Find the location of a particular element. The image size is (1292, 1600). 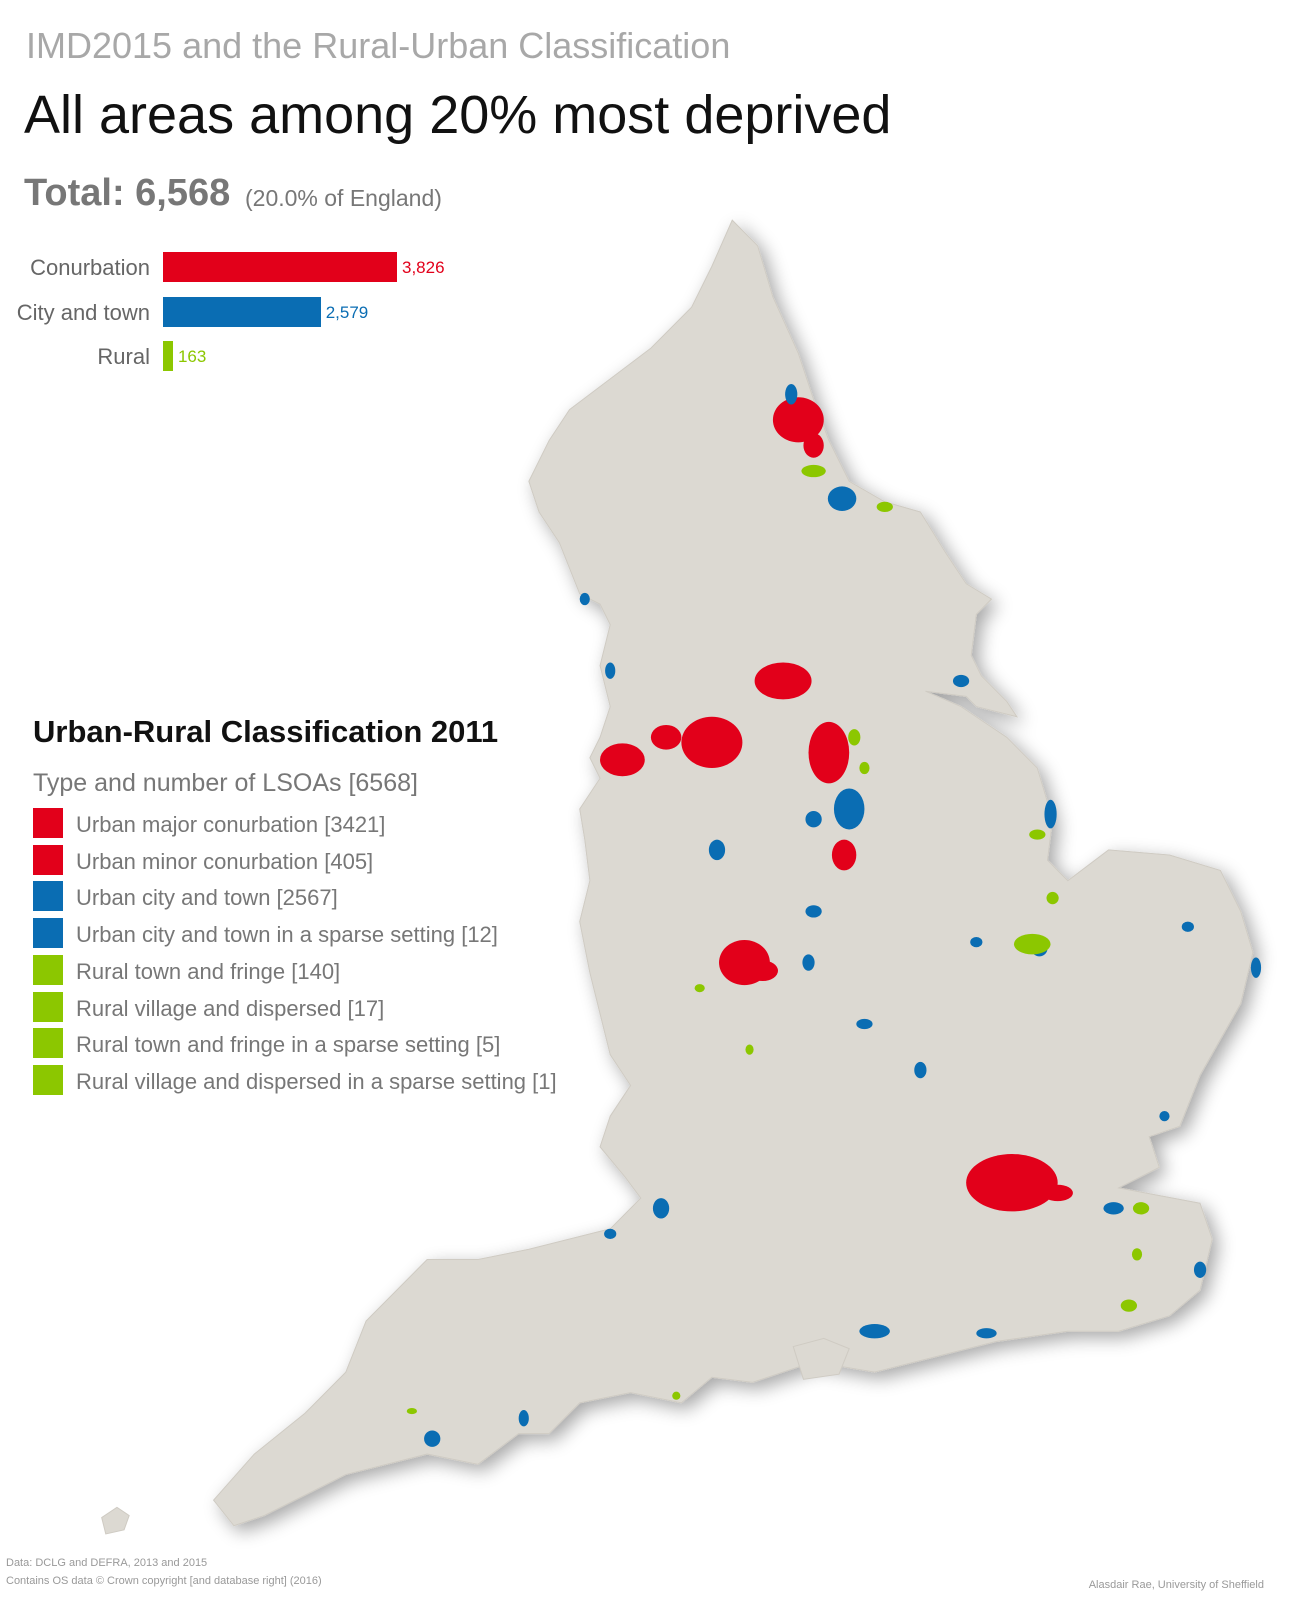

legend-label: Rural village and dispersed [17] is located at coordinates (230, 1008).